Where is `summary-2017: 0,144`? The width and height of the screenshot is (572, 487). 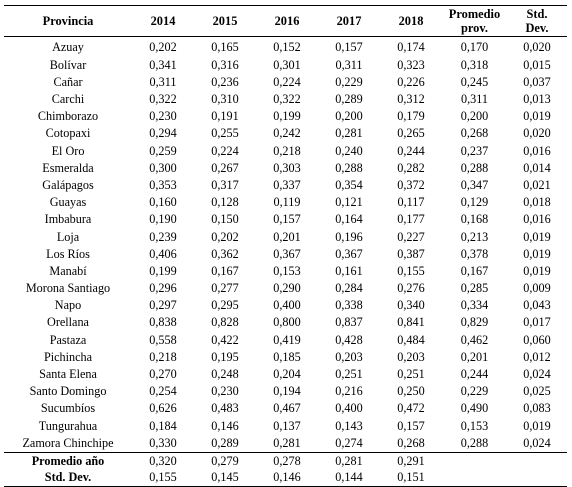
summary-2017: 0,144 is located at coordinates (349, 478).